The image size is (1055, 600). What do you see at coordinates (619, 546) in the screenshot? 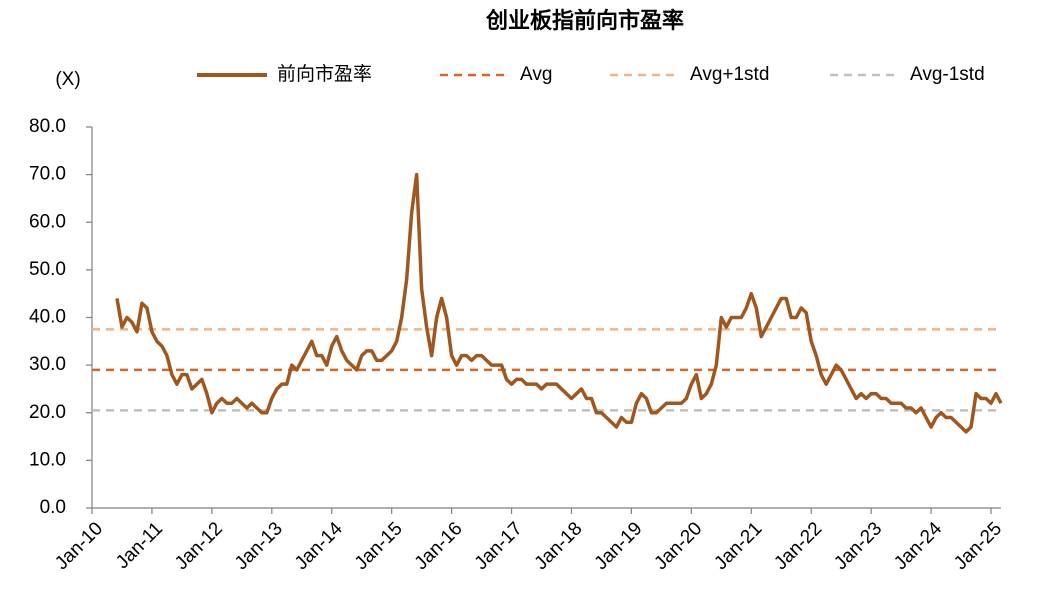
I see `x-tick-label: Jan-19` at bounding box center [619, 546].